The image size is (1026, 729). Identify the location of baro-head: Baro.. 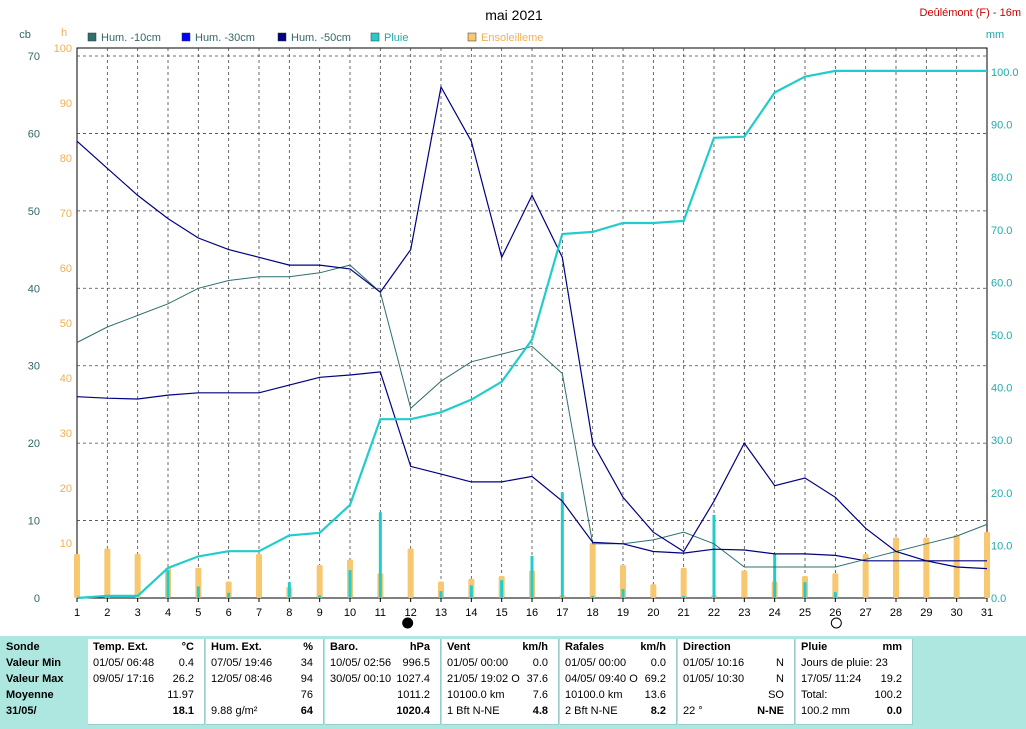
(344, 647).